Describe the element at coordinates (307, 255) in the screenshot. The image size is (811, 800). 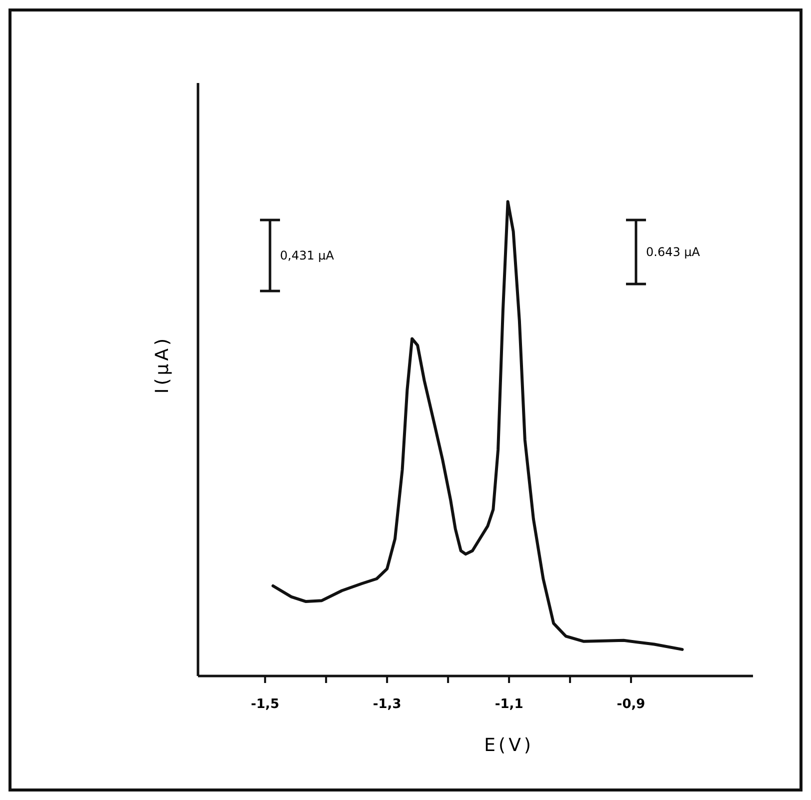
I see `annotation: 0,431 μA` at that location.